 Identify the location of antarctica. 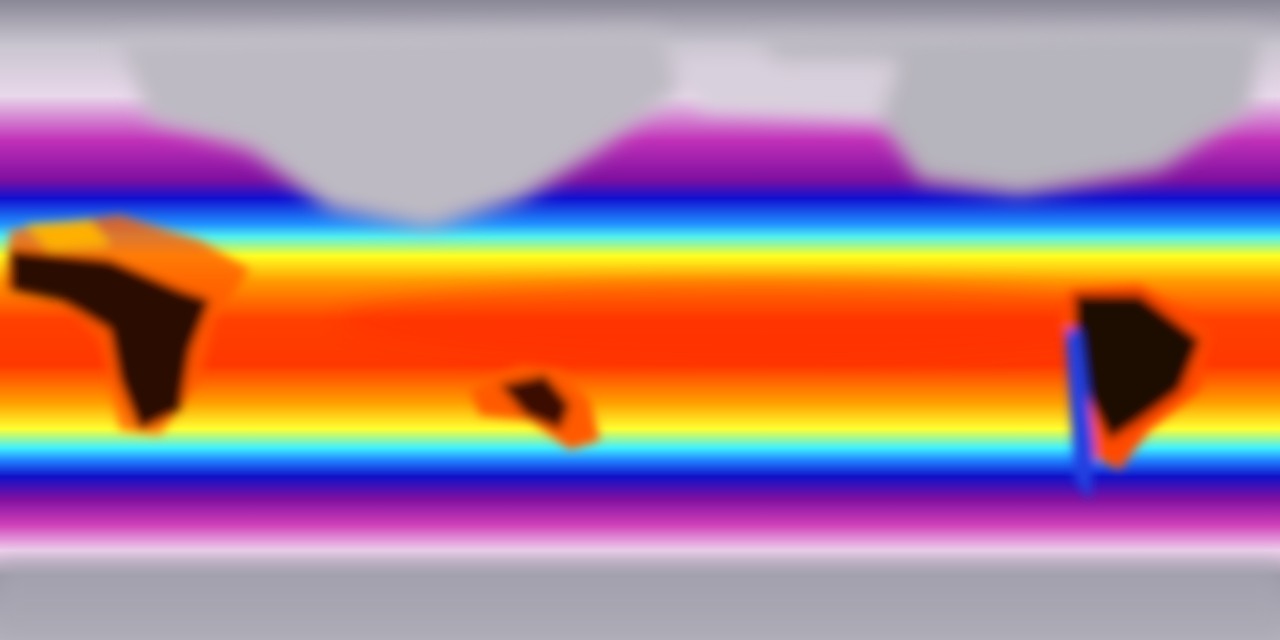
(640, 600).